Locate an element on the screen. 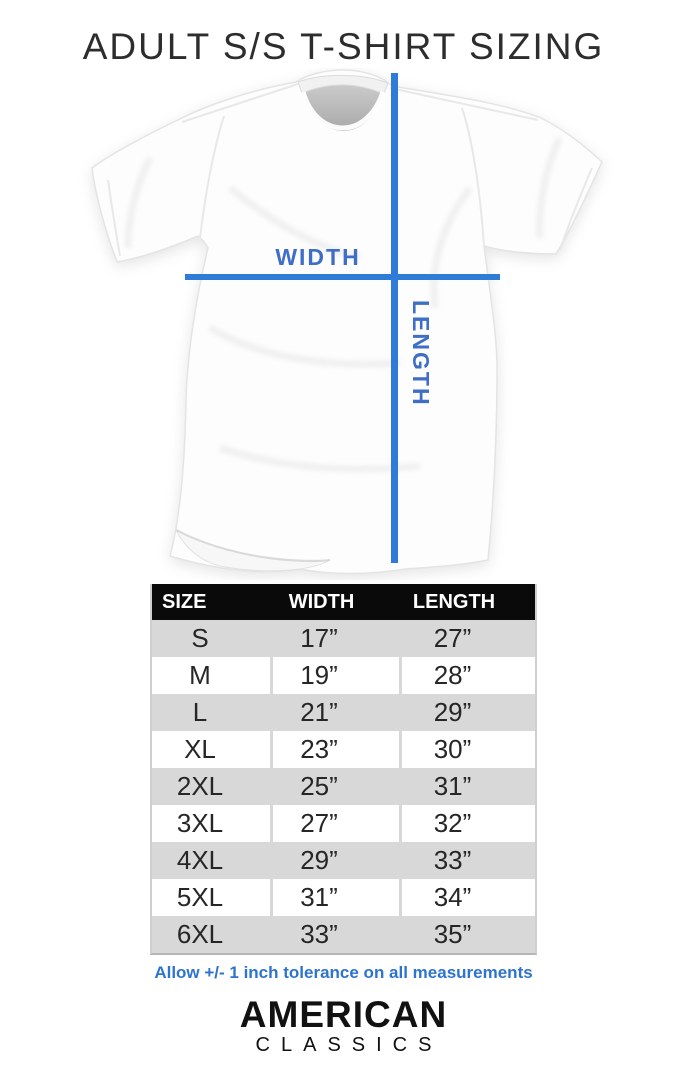 Image resolution: width=687 pixels, height=1080 pixels. table-row: S 17” 27” is located at coordinates (343, 638).